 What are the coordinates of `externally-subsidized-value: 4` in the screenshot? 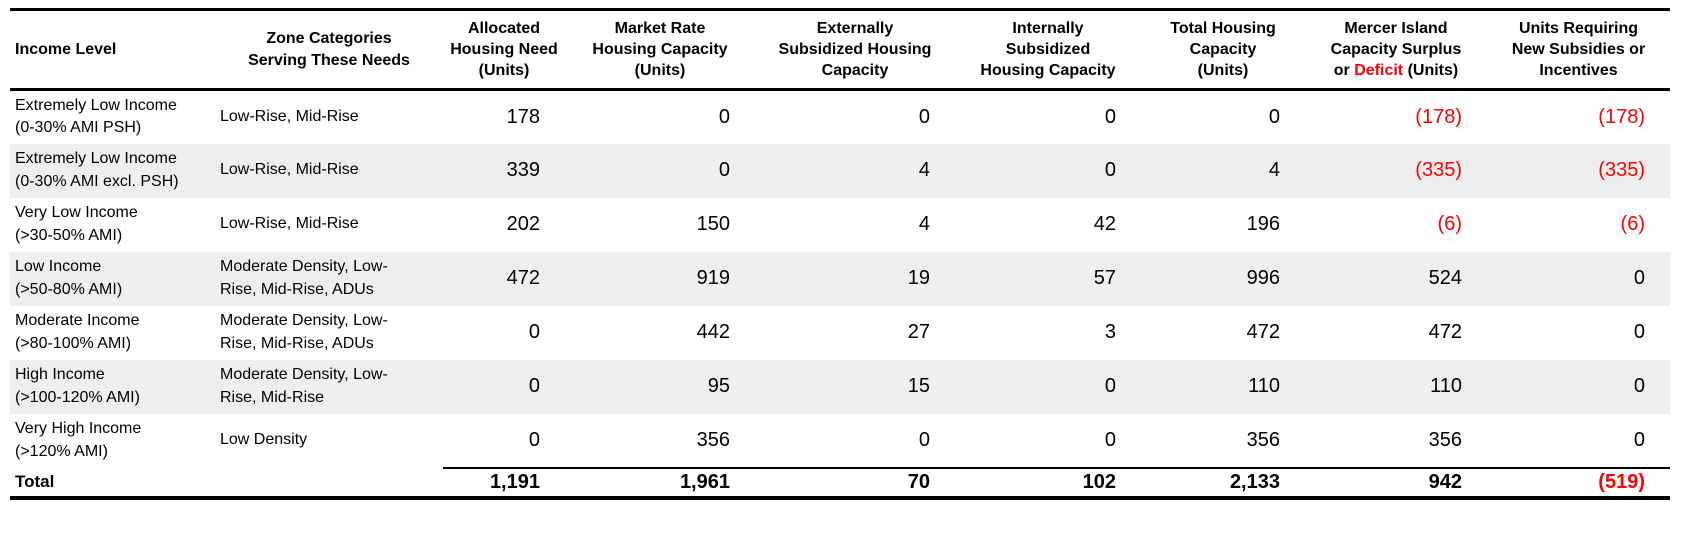 It's located at (924, 170).